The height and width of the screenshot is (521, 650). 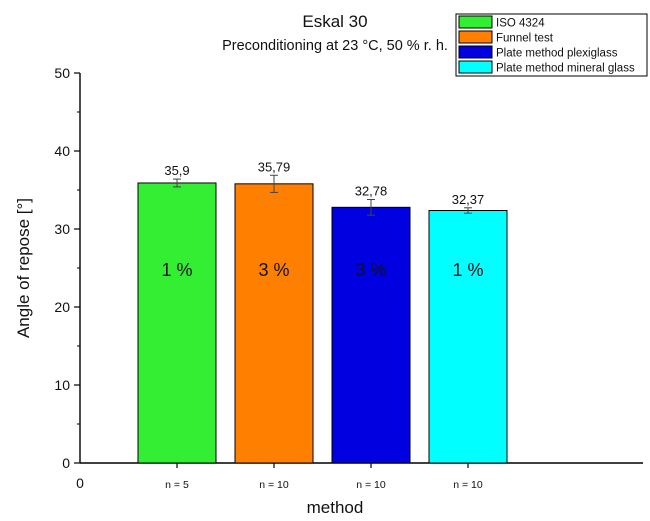 I want to click on y-tick-label: 30, so click(x=62, y=229).